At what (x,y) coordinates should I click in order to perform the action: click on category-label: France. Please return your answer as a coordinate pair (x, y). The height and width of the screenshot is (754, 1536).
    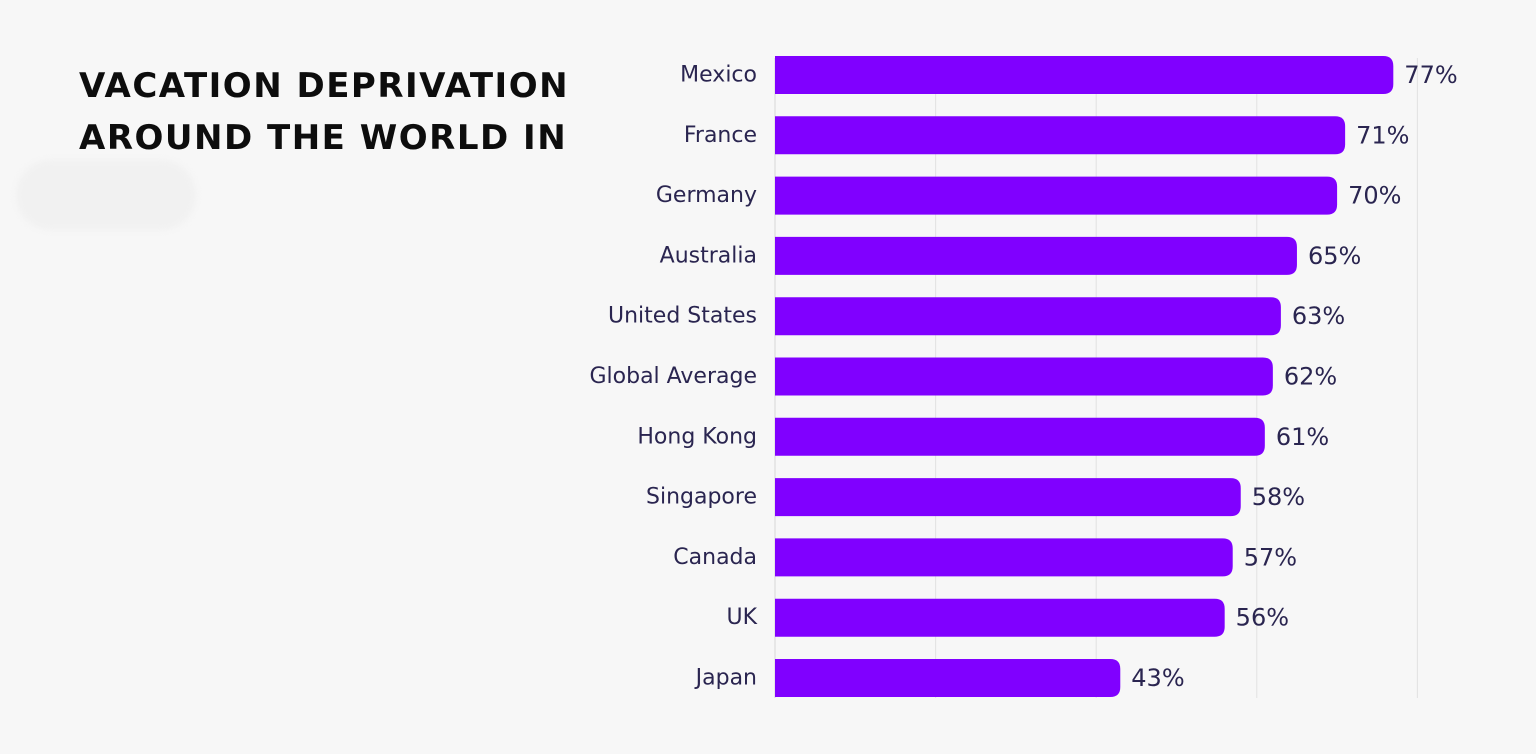
    Looking at the image, I should click on (720, 135).